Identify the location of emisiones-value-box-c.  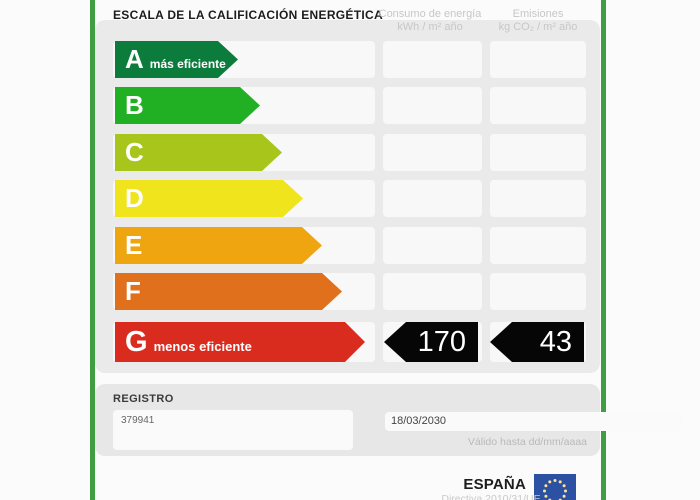
(538, 152).